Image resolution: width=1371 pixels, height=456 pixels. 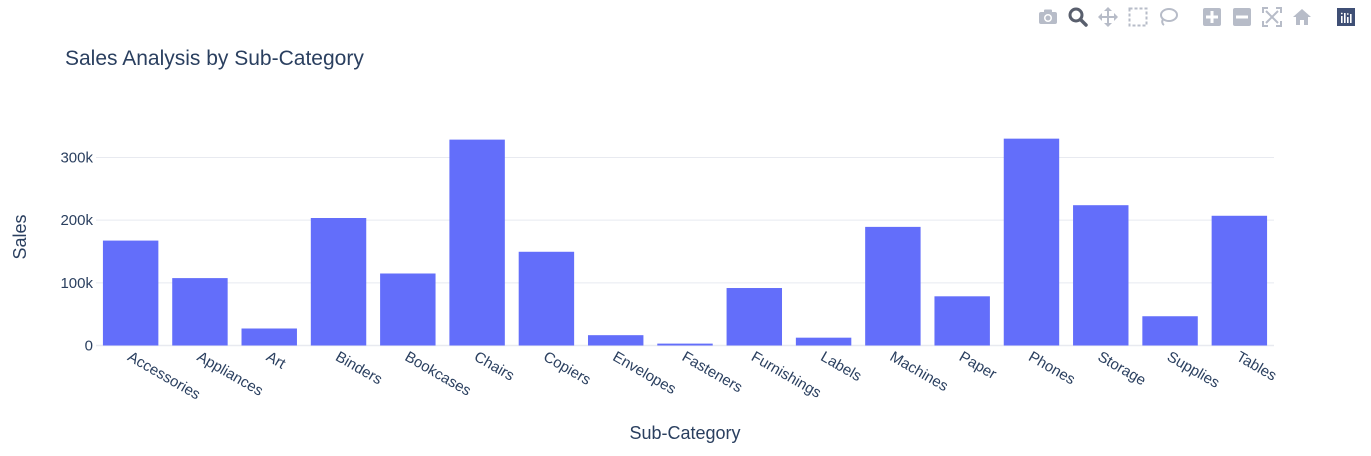 What do you see at coordinates (76, 251) in the screenshot?
I see `y-tick-labels: 0 100k 200k 300k` at bounding box center [76, 251].